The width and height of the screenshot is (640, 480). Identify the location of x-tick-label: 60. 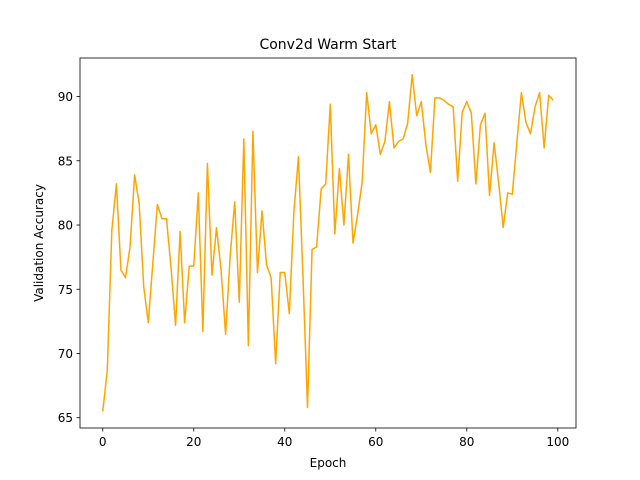
(375, 442).